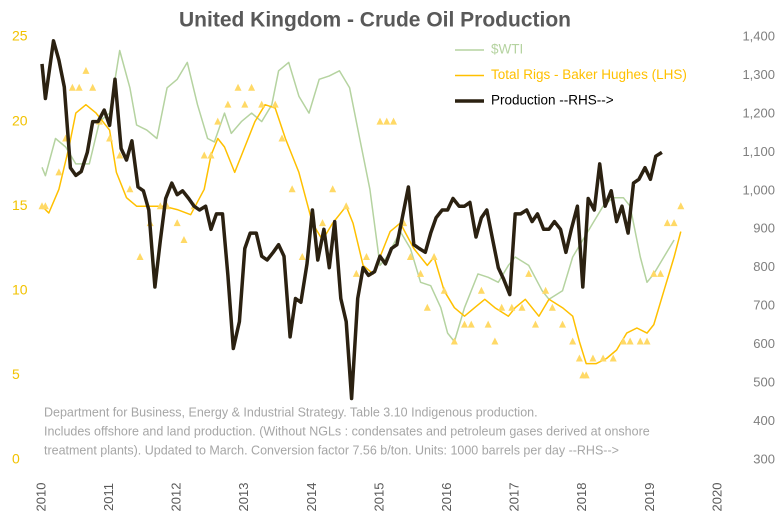  What do you see at coordinates (758, 74) in the screenshot?
I see `y2-tick-label: 1,300` at bounding box center [758, 74].